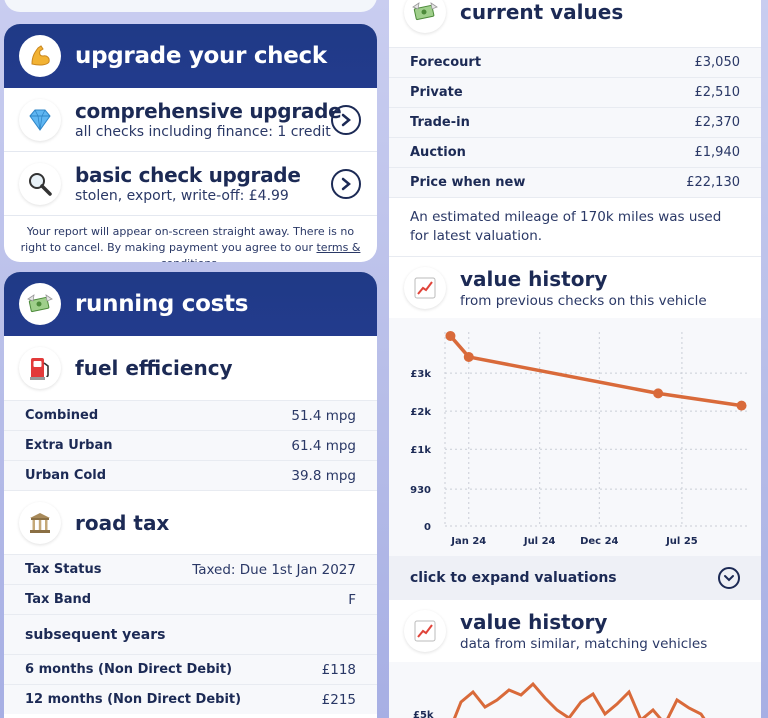 The height and width of the screenshot is (718, 768). I want to click on tax-row-value: F, so click(352, 599).